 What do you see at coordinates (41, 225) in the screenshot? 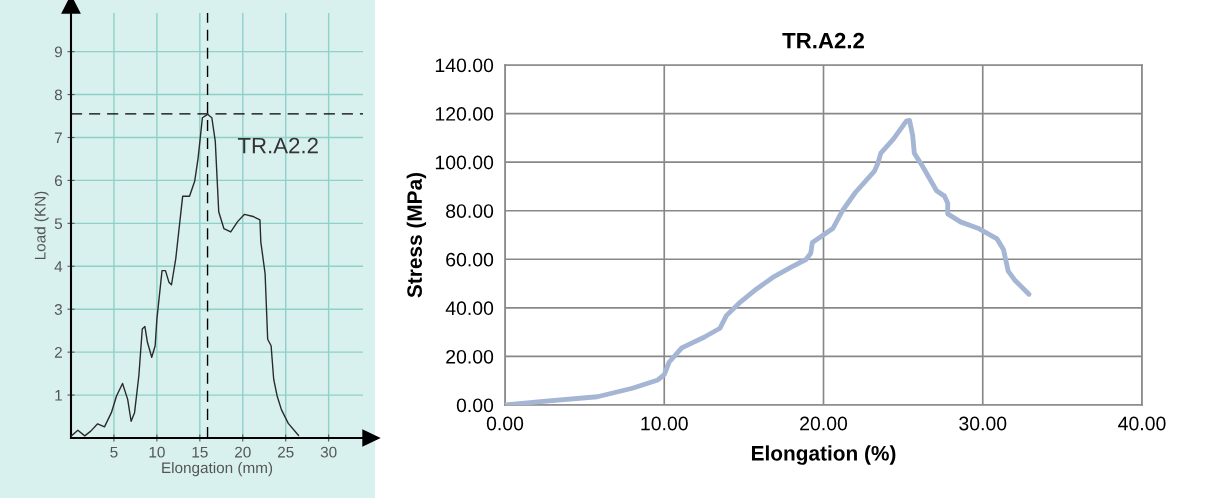
I see `y-axis-title: Load (KN)` at bounding box center [41, 225].